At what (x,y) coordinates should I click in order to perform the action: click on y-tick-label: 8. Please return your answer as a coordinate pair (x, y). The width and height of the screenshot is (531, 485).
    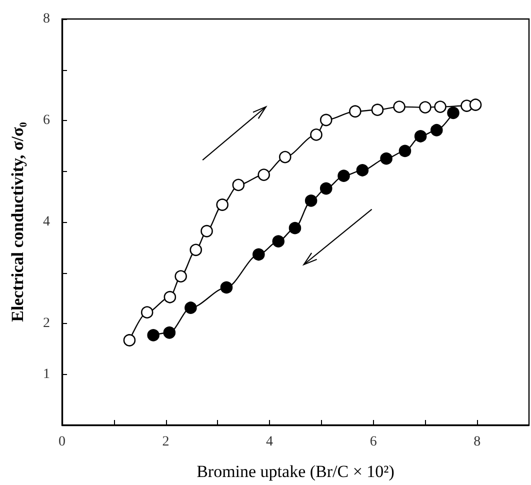
    Looking at the image, I should click on (46, 19).